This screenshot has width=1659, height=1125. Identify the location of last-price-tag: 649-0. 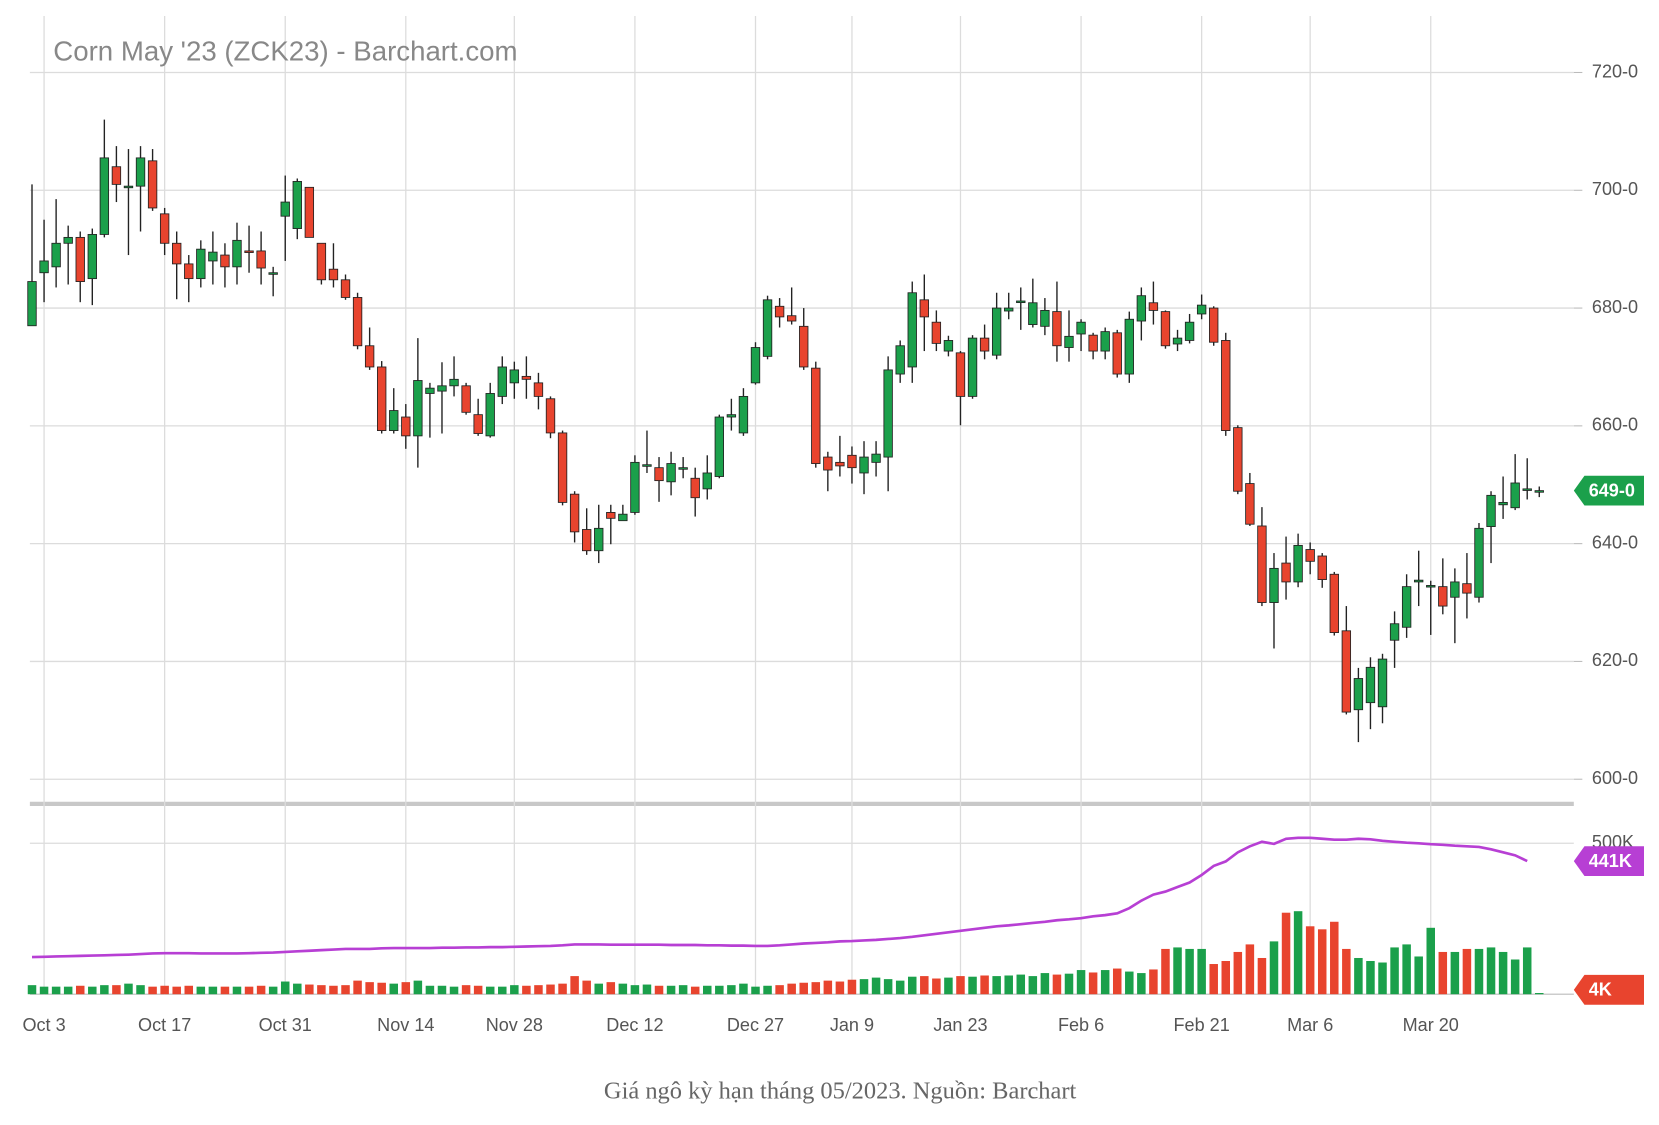
(1612, 490).